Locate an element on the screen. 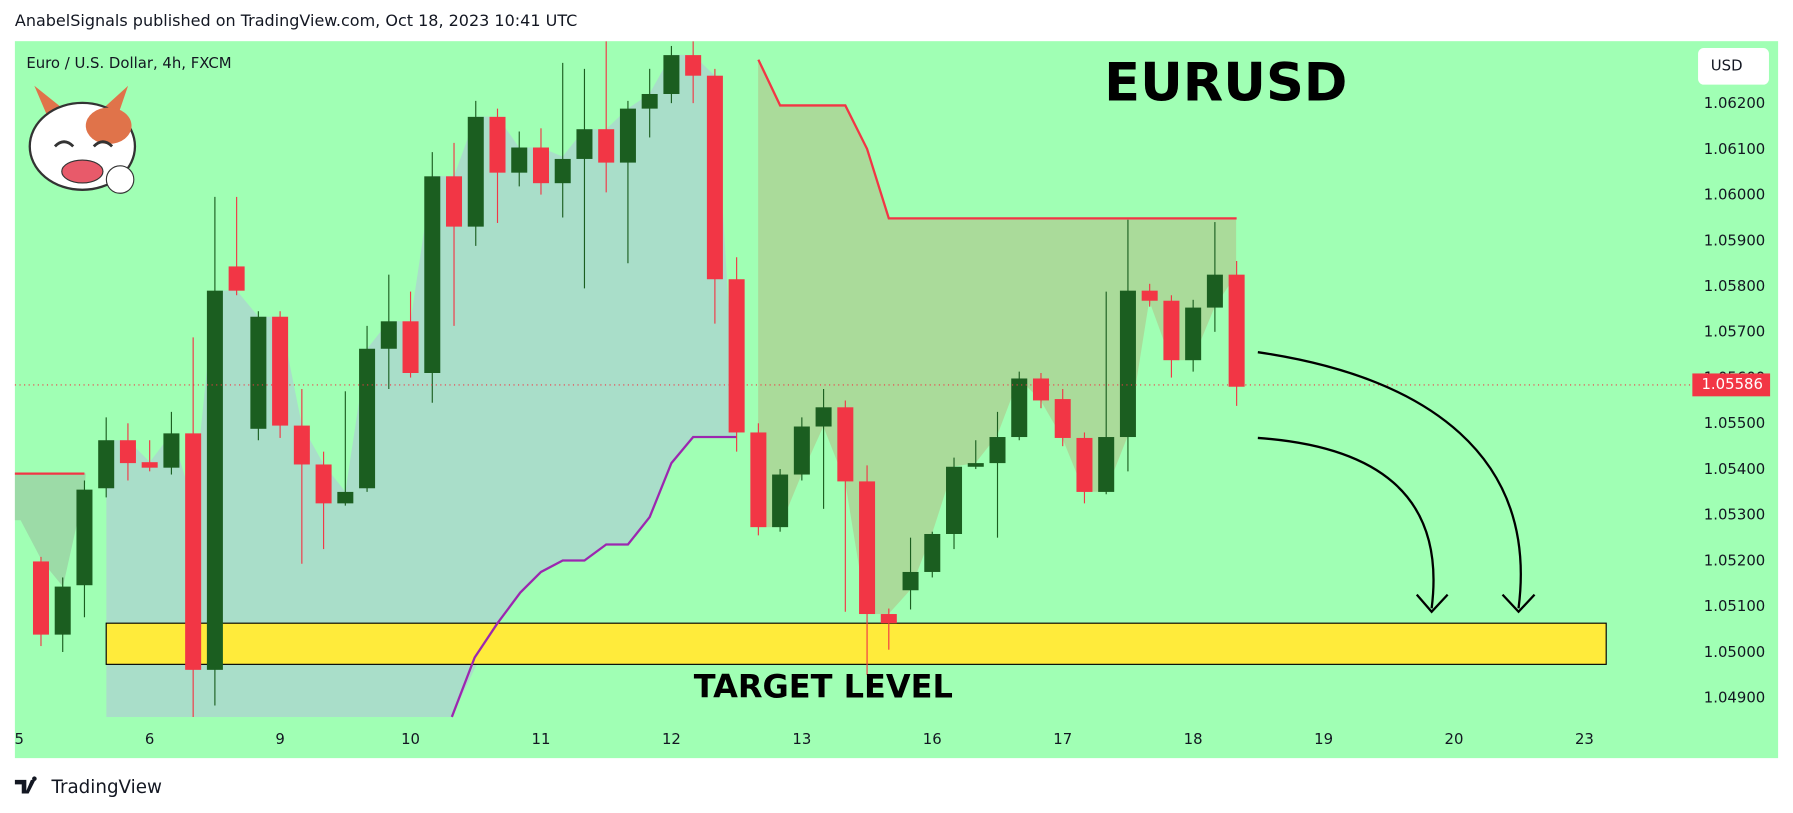  cat-hand is located at coordinates (120, 179).